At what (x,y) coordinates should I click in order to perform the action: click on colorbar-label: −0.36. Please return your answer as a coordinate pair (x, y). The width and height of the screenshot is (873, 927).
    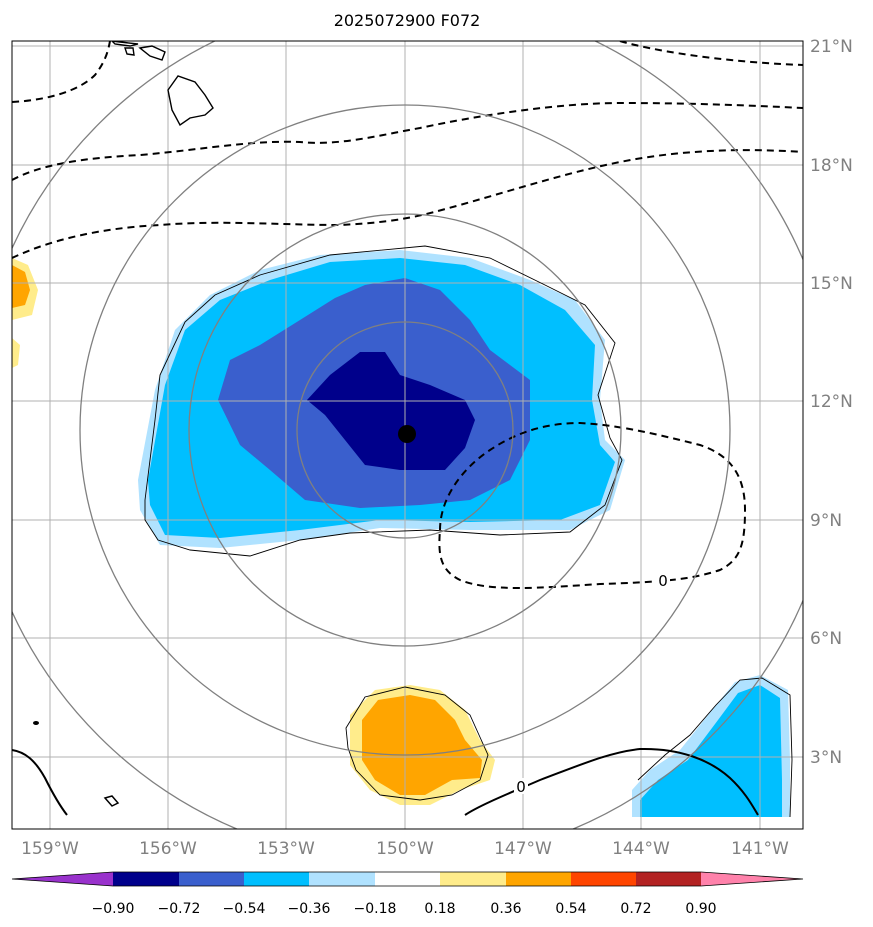
    Looking at the image, I should click on (309, 909).